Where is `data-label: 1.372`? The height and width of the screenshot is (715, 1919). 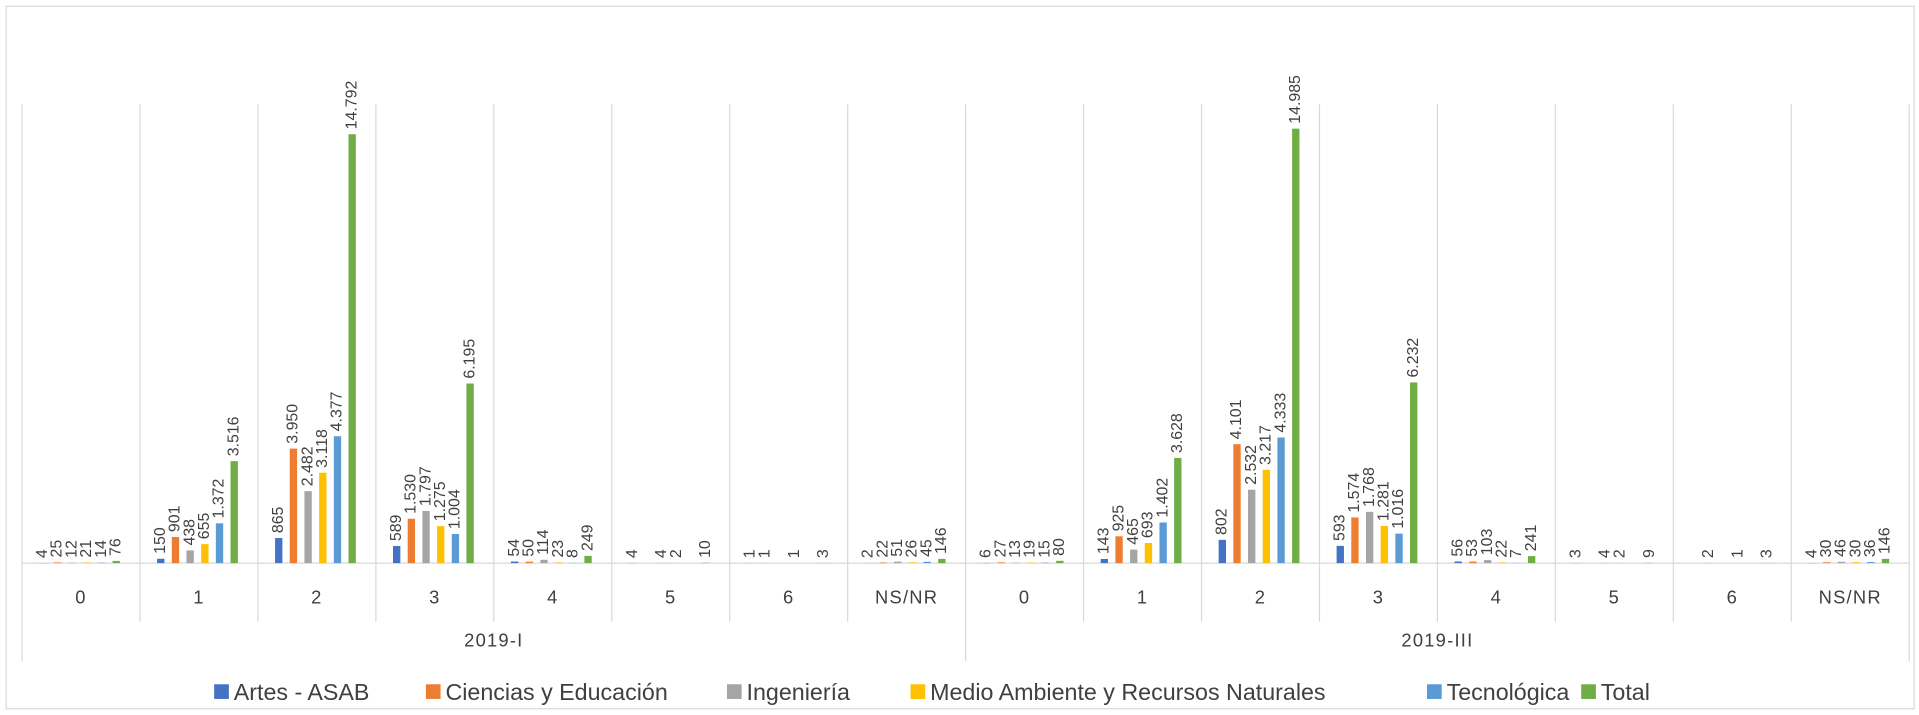 data-label: 1.372 is located at coordinates (219, 498).